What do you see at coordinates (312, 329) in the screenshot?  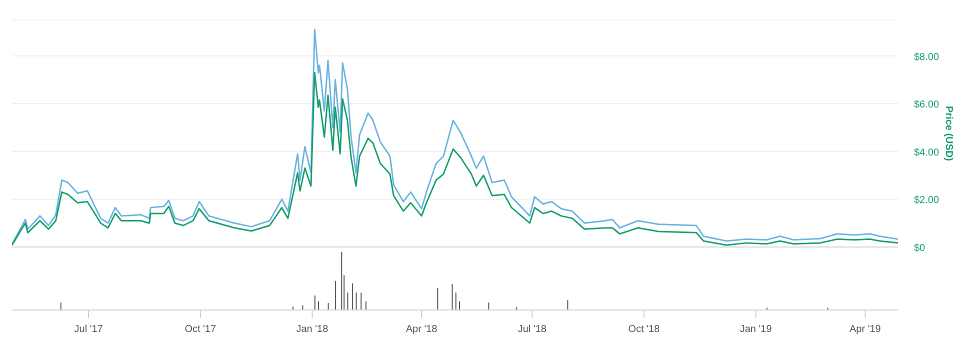 I see `x-tick-label: Jan '18` at bounding box center [312, 329].